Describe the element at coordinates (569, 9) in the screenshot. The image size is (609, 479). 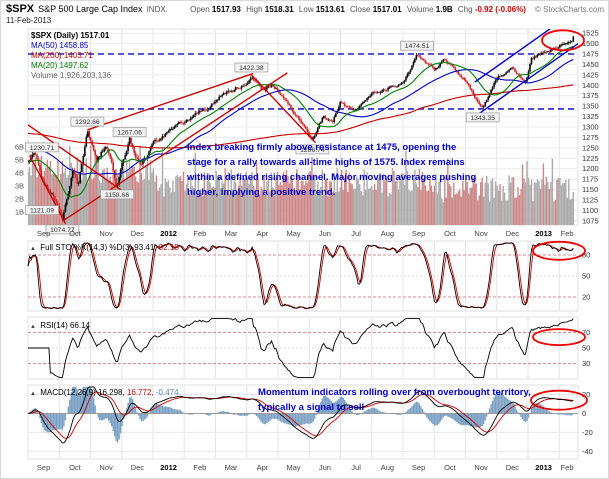
I see `copyright: © StockCharts.com` at that location.